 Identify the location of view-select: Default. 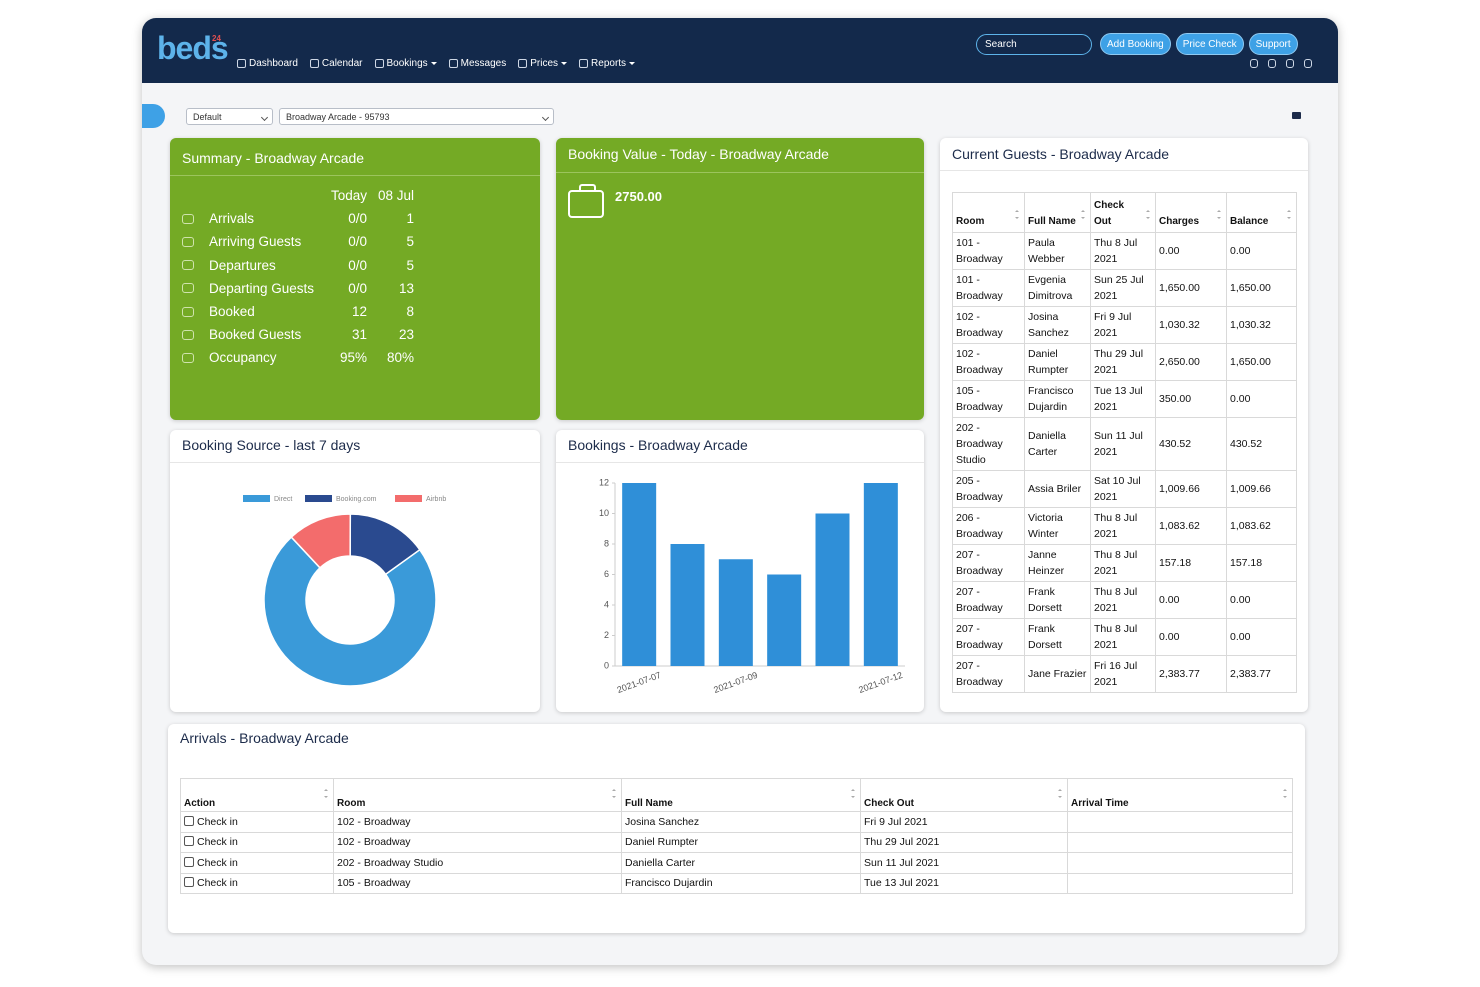
(229, 116).